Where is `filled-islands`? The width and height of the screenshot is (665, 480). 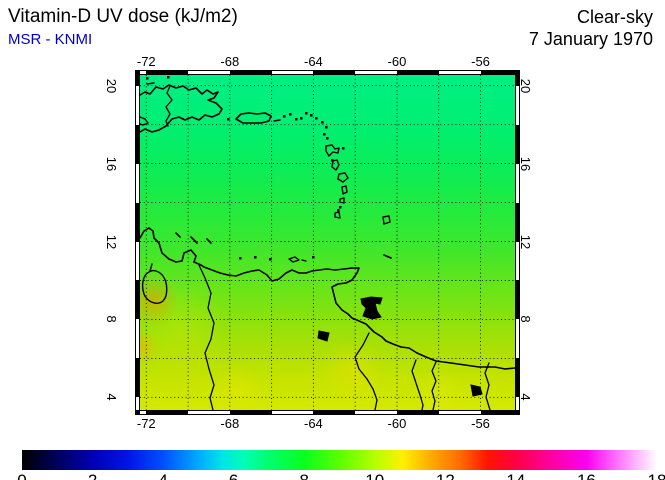 filled-islands is located at coordinates (400, 346).